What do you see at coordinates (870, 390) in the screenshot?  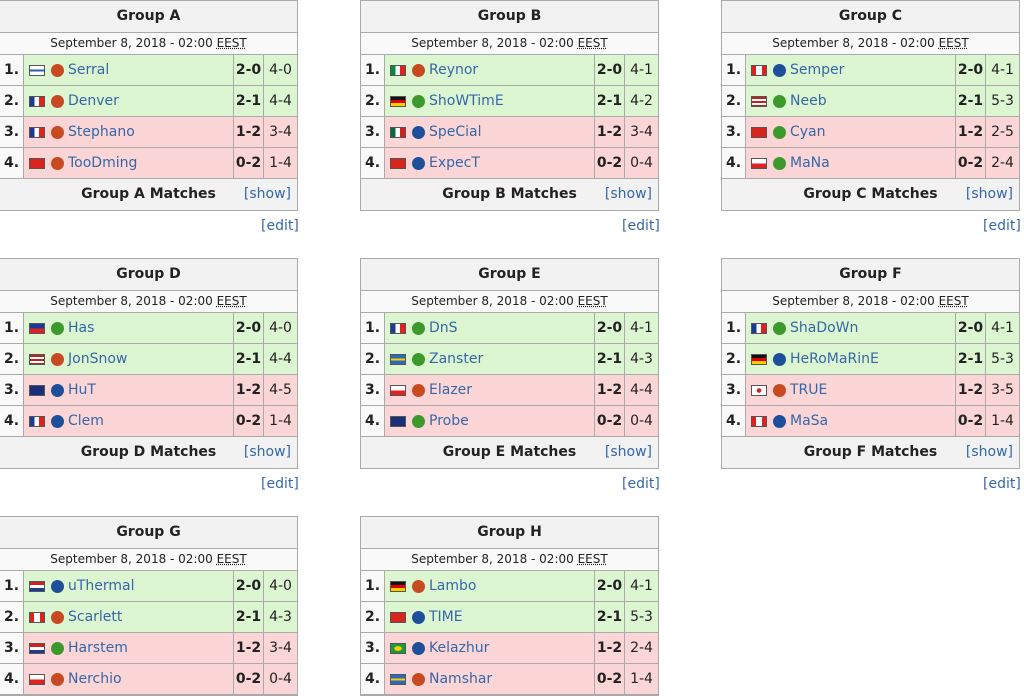 I see `player-row: 3. TRUE 1-2 3-5` at bounding box center [870, 390].